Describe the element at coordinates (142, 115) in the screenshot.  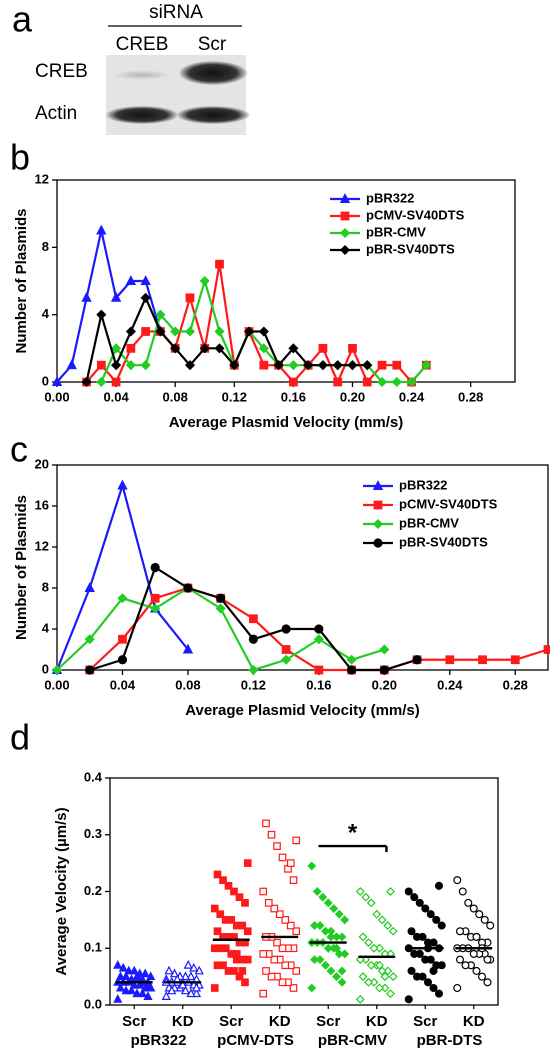
I see `blot-band` at that location.